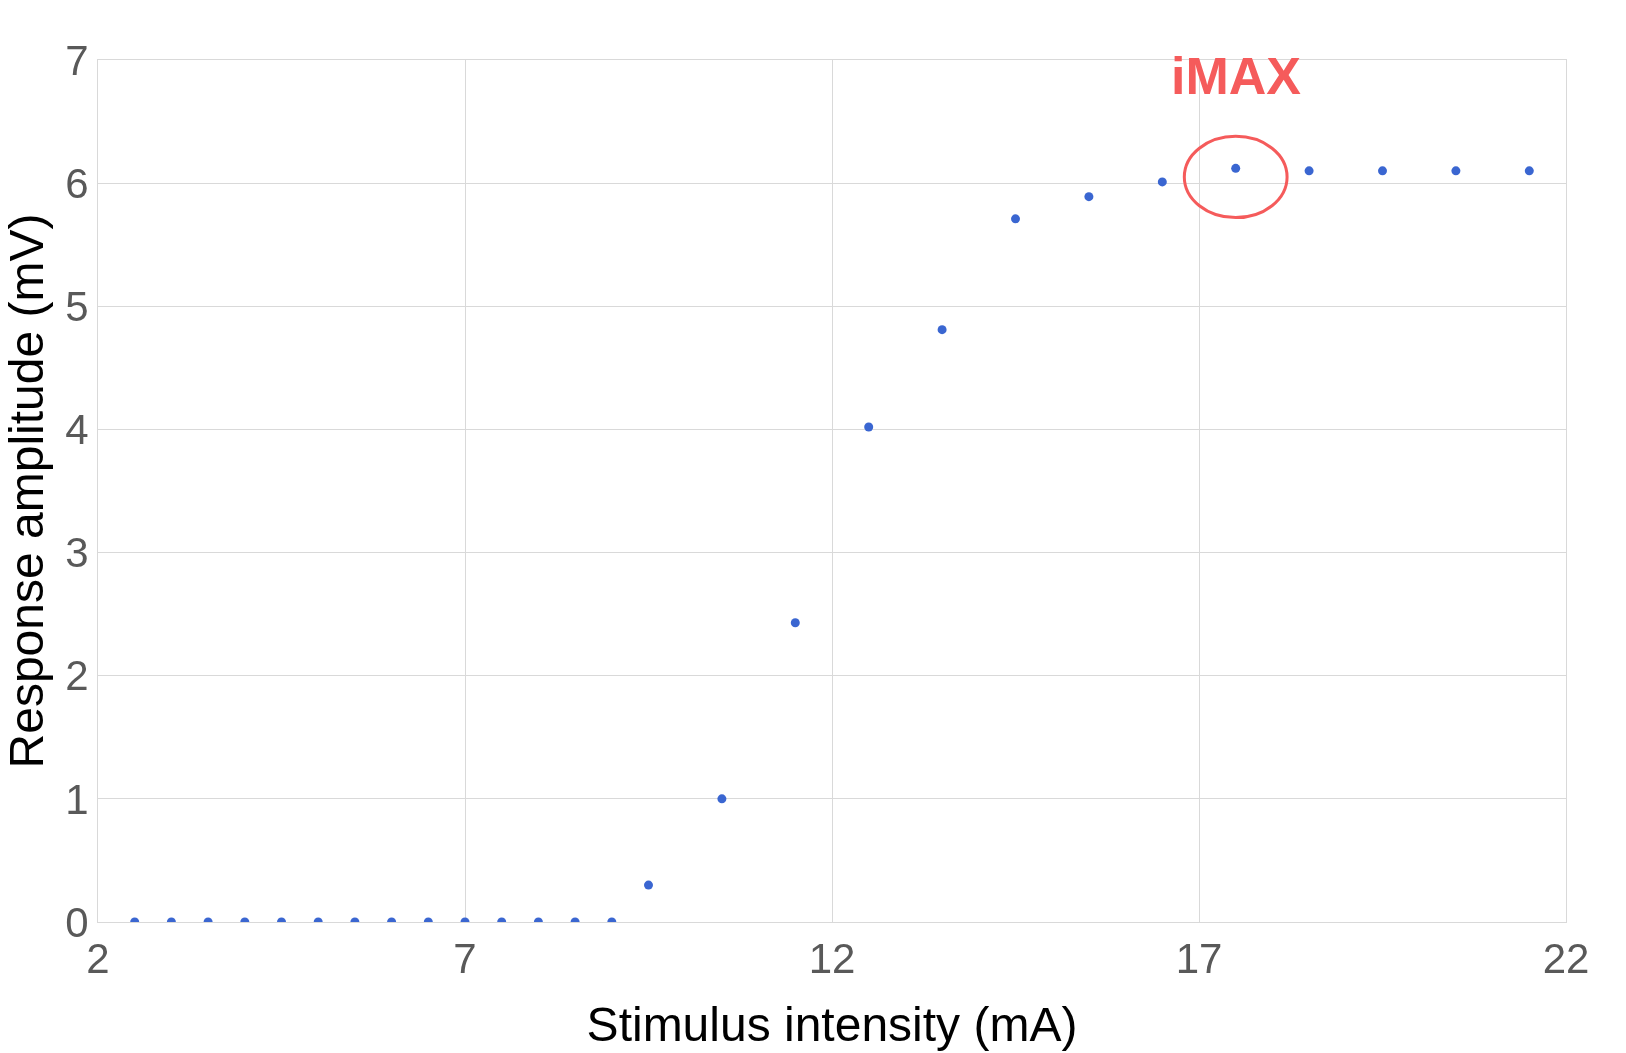 Image resolution: width=1626 pixels, height=1053 pixels. I want to click on y-tick-label: 1, so click(77, 799).